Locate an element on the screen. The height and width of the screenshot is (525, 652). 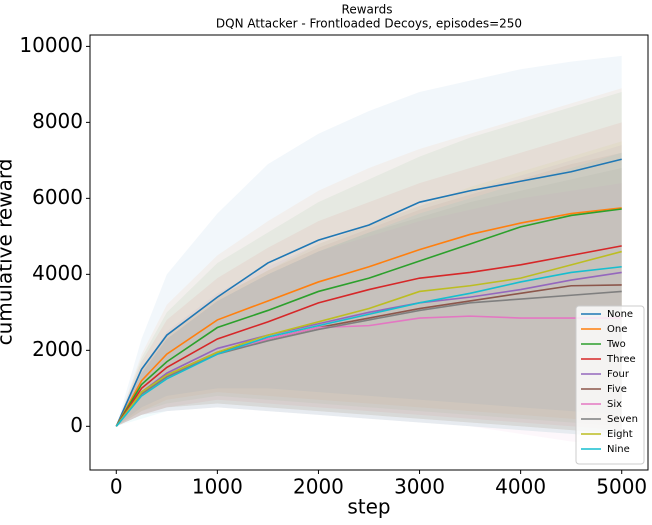
legend-label: One is located at coordinates (617, 329).